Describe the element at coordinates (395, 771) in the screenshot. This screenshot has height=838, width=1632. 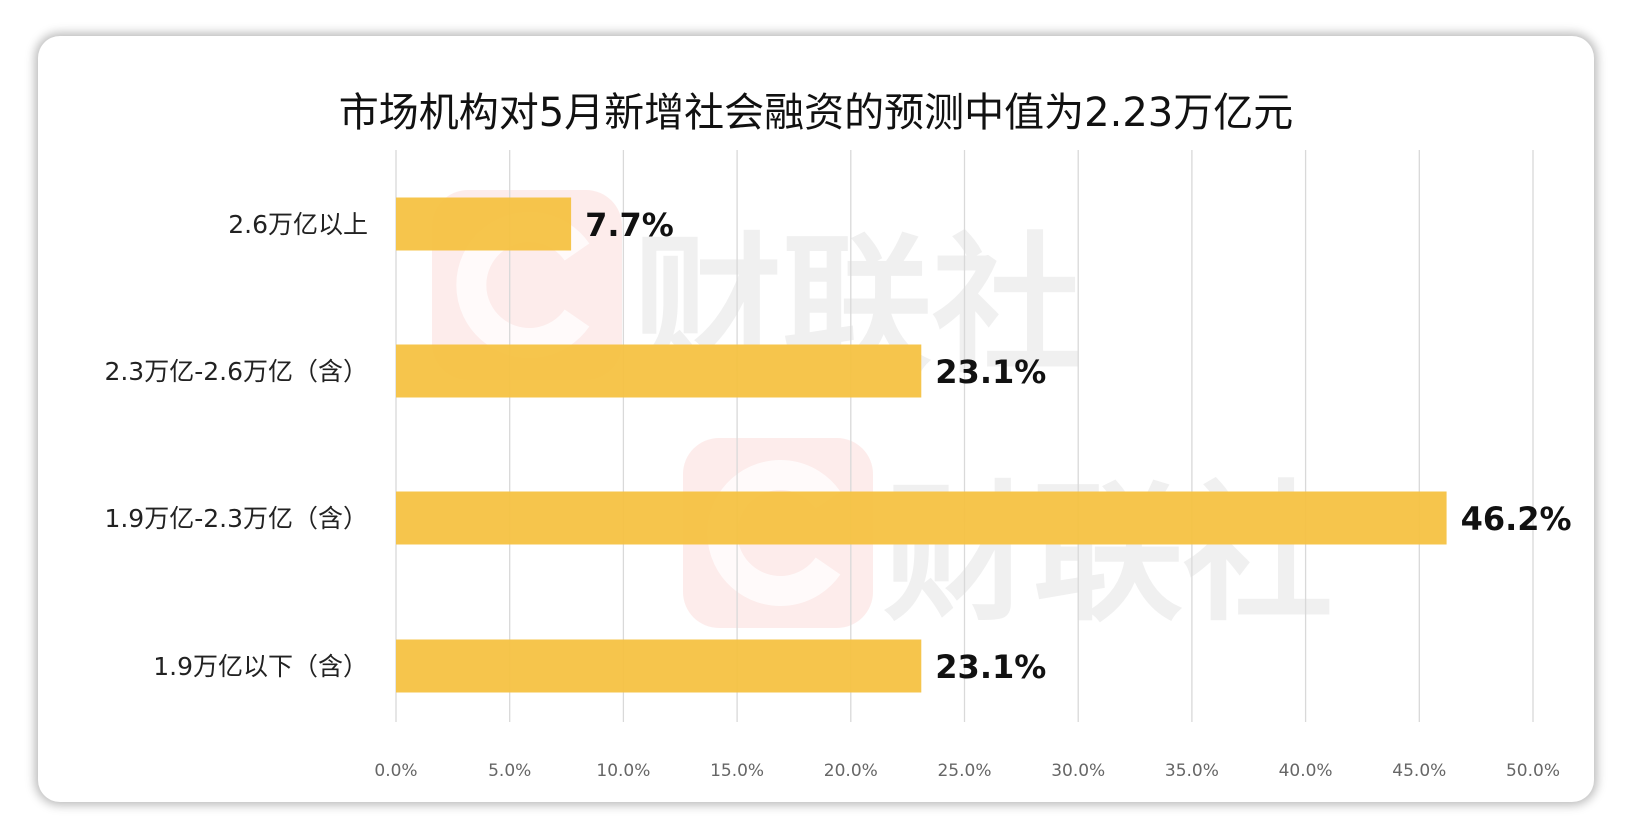
I see `x-tick-label: 0.0%` at that location.